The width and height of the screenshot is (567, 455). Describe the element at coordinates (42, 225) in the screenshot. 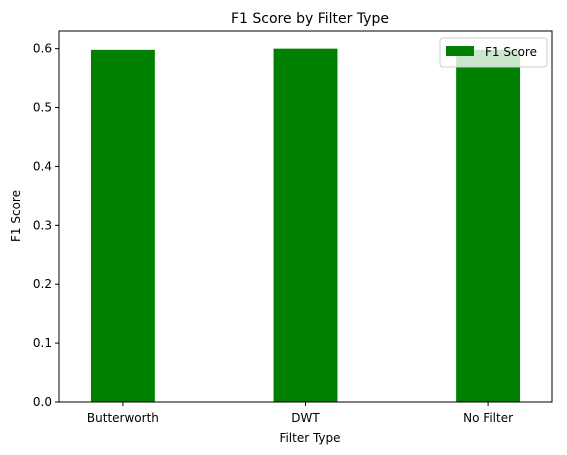

I see `y-tick-label: 0.3` at that location.